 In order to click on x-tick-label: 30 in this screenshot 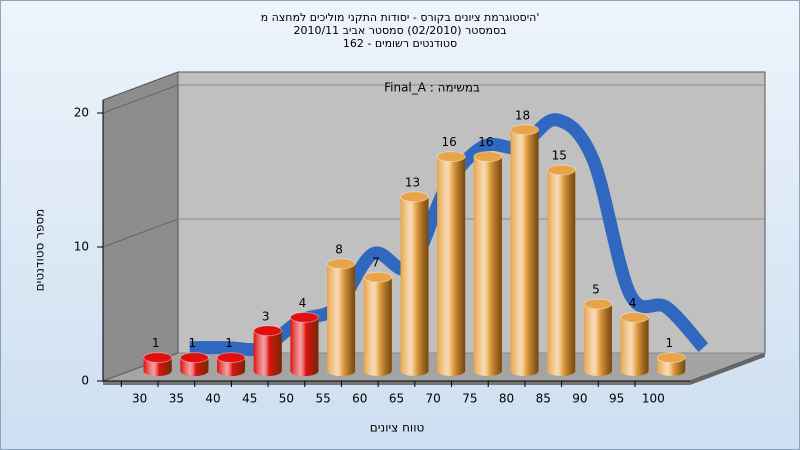, I will do `click(139, 399)`.